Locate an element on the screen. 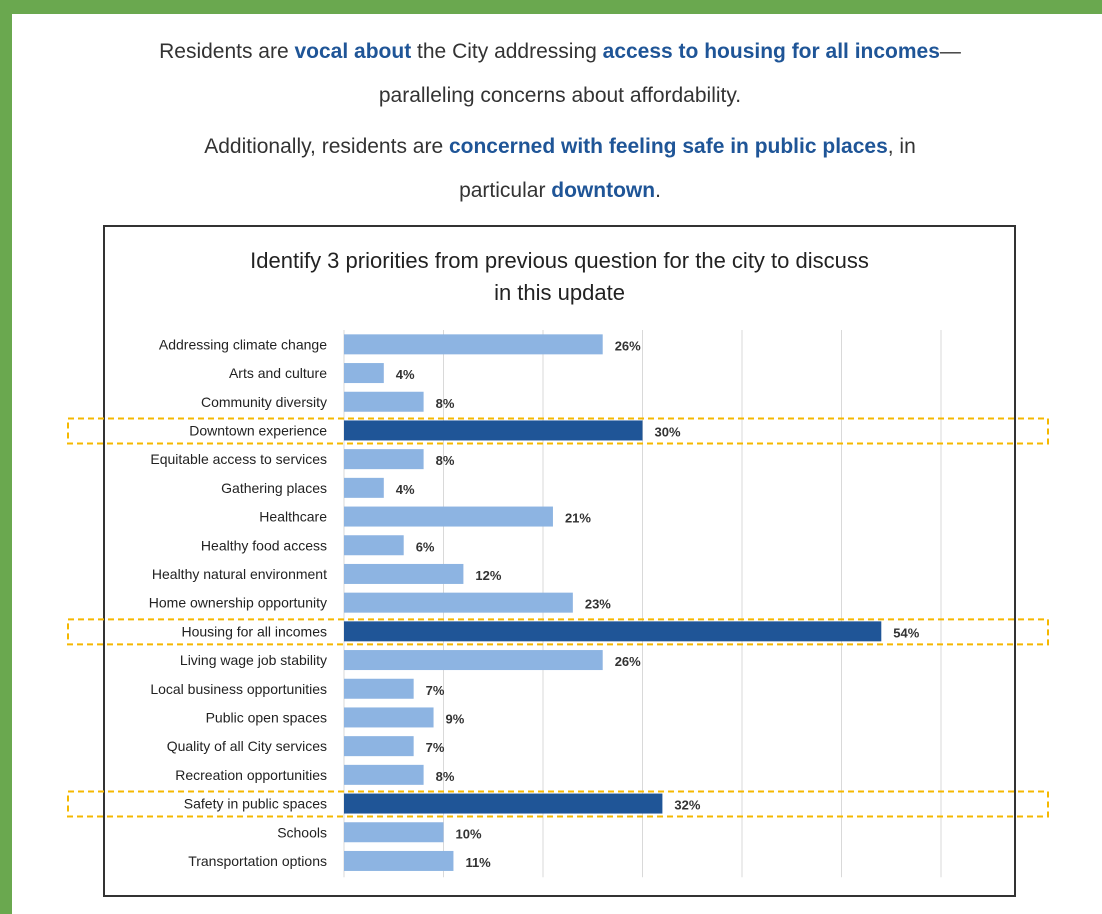 Image resolution: width=1102 pixels, height=914 pixels. value-label: 10% is located at coordinates (469, 833).